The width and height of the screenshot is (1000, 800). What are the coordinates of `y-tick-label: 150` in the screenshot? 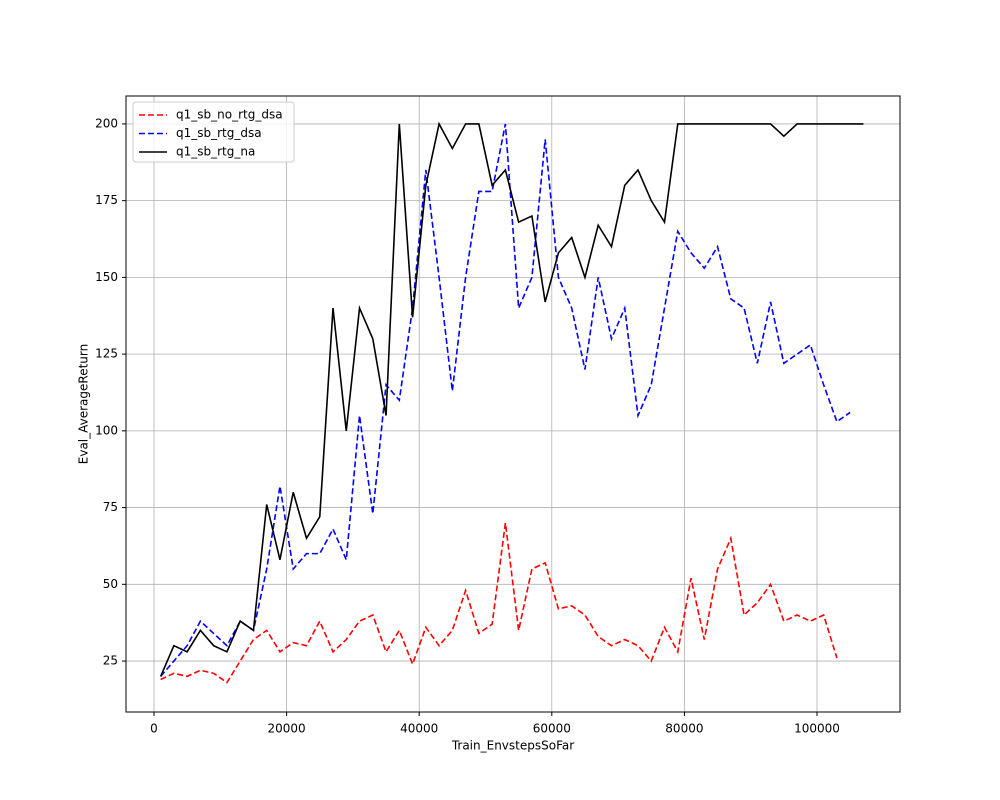 It's located at (106, 277).